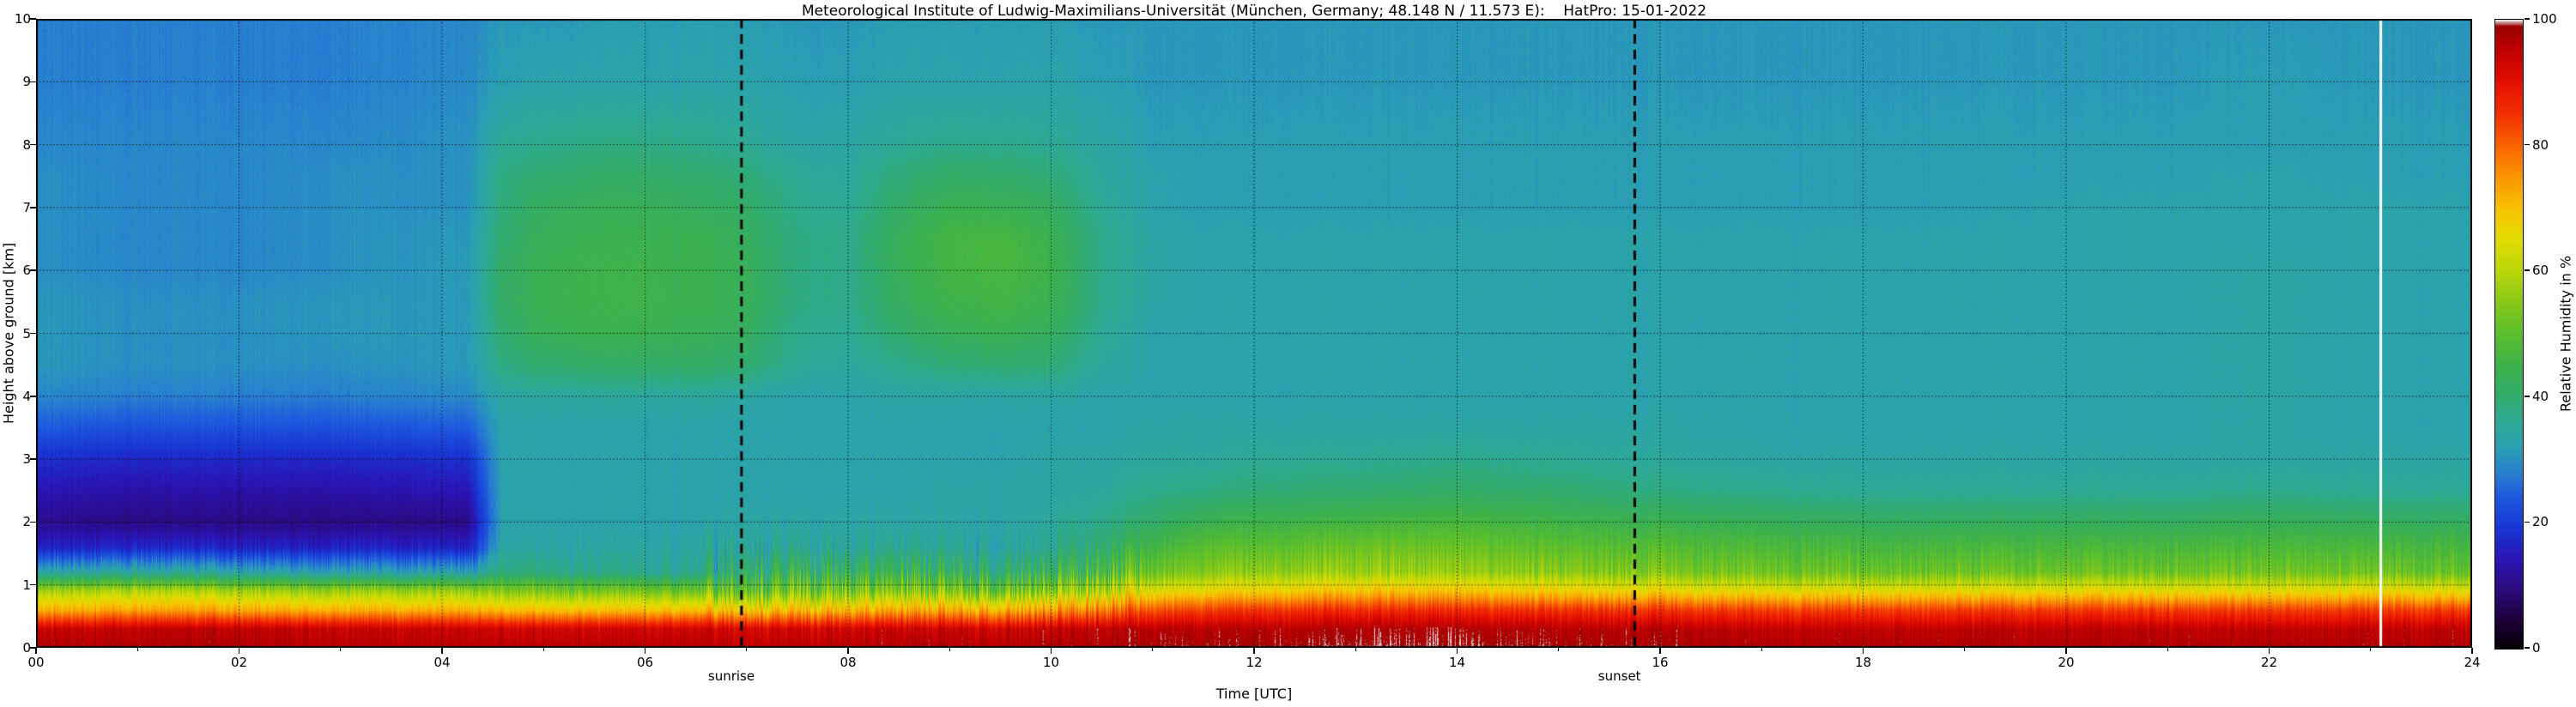 The width and height of the screenshot is (2576, 707). I want to click on y-axis-label: Height above ground [km], so click(8, 333).